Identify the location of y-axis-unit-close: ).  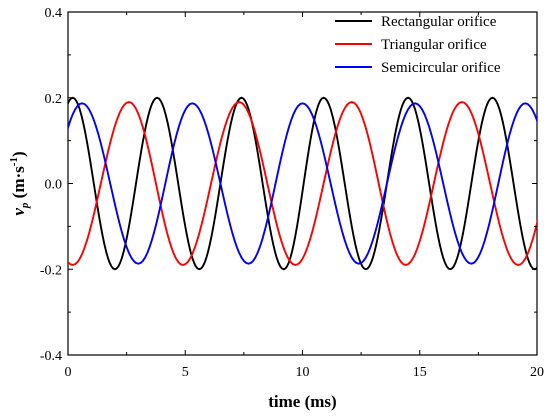
(18, 154).